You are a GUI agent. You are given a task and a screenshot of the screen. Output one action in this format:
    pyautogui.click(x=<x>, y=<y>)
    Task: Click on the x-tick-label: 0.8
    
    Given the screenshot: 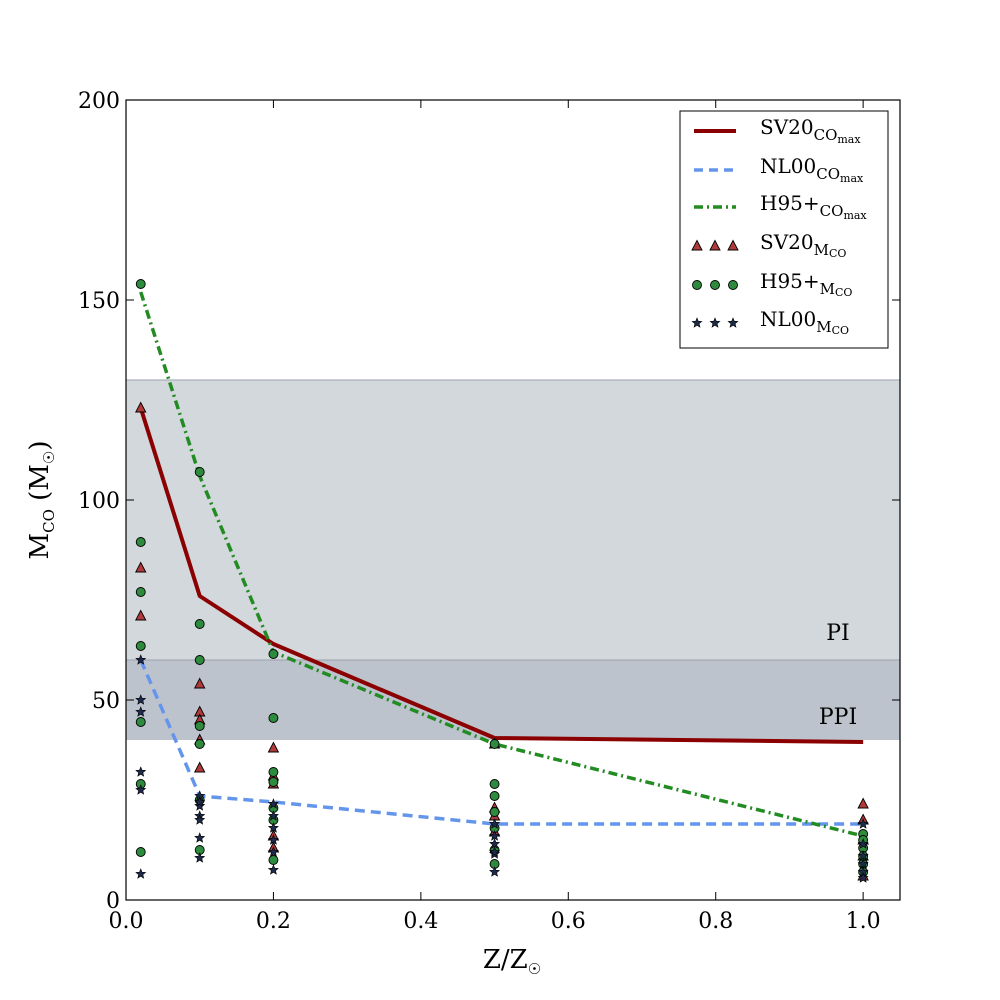 What is the action you would take?
    pyautogui.click(x=715, y=921)
    